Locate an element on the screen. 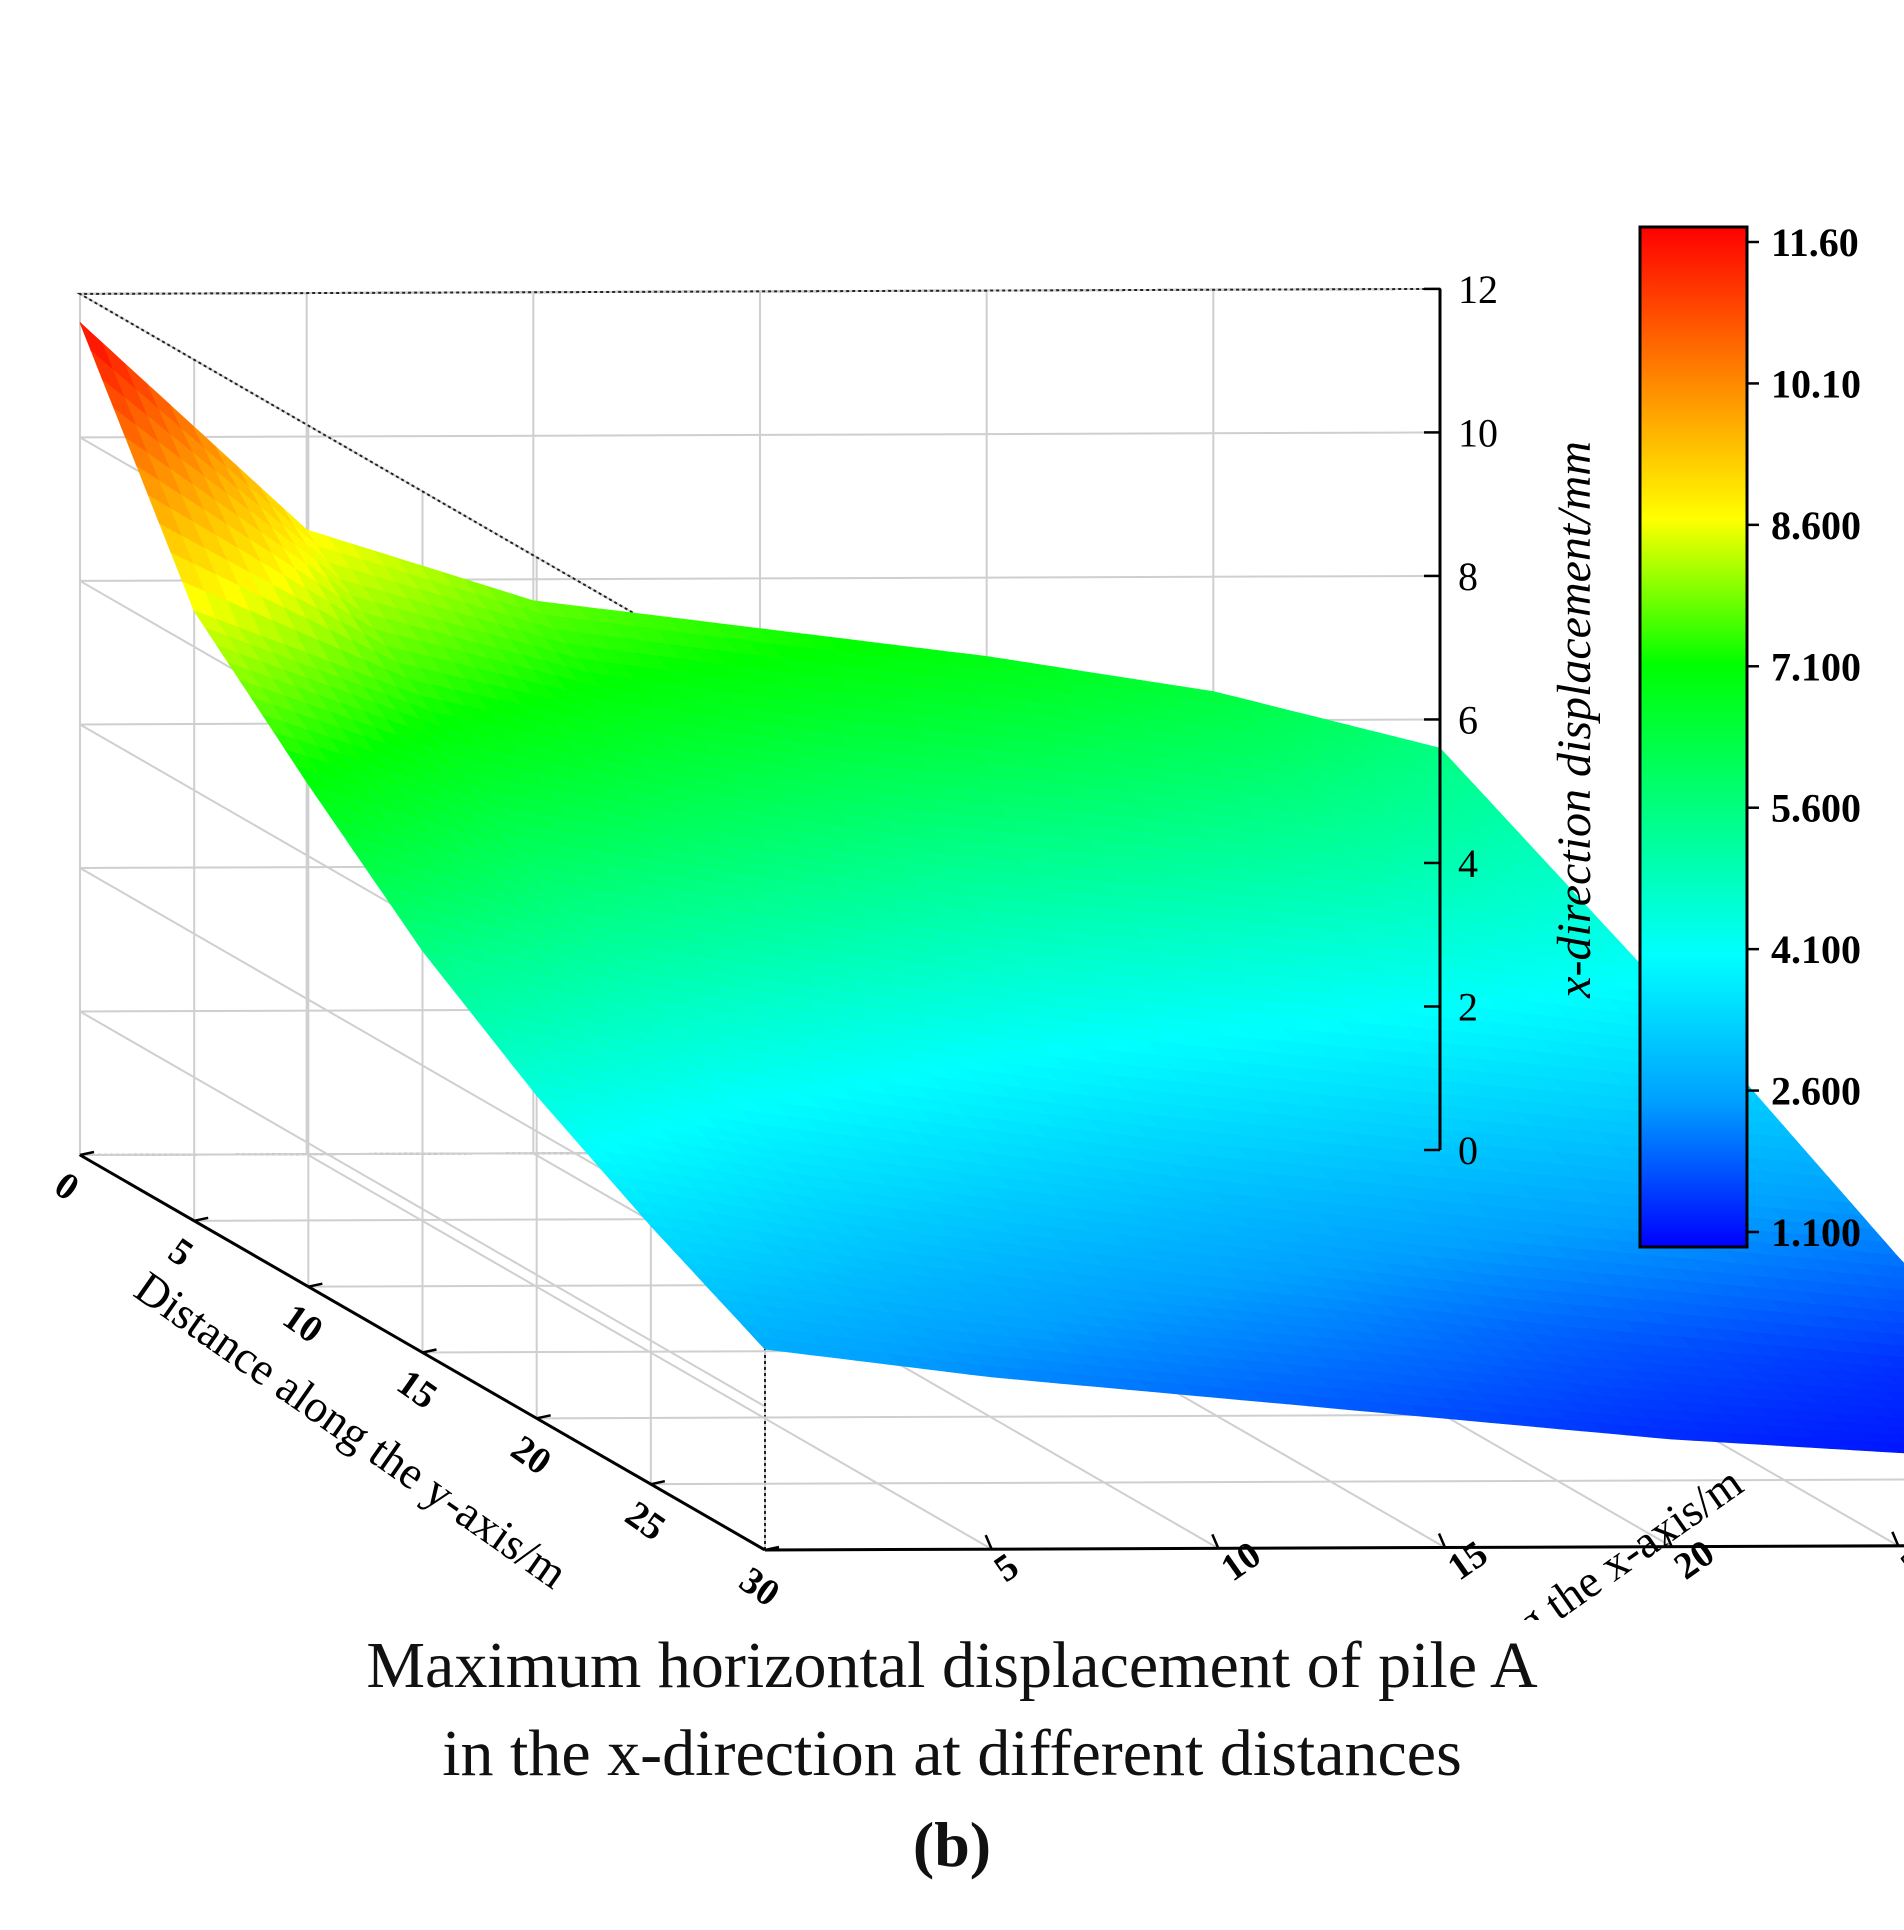 This screenshot has width=1904, height=1930. colorbar-label: 5.600 is located at coordinates (1816, 808).